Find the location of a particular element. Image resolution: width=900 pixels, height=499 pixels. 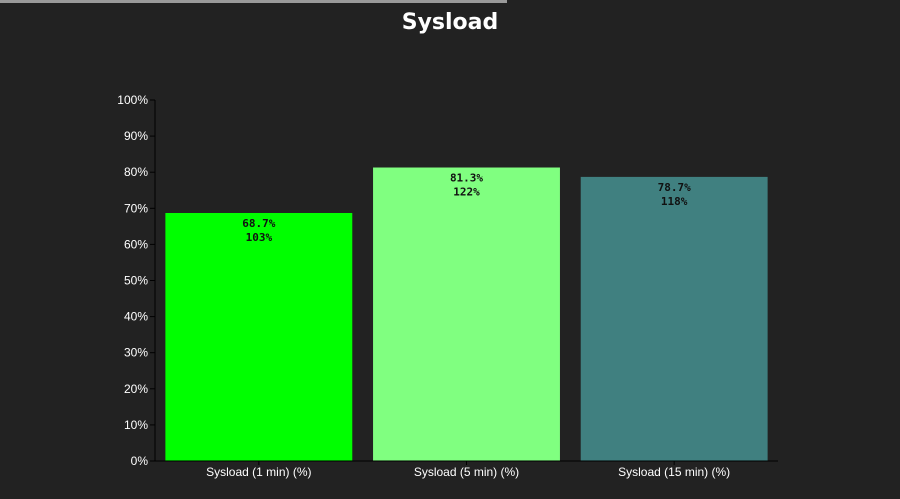

y-tick-label: 60% is located at coordinates (136, 244).